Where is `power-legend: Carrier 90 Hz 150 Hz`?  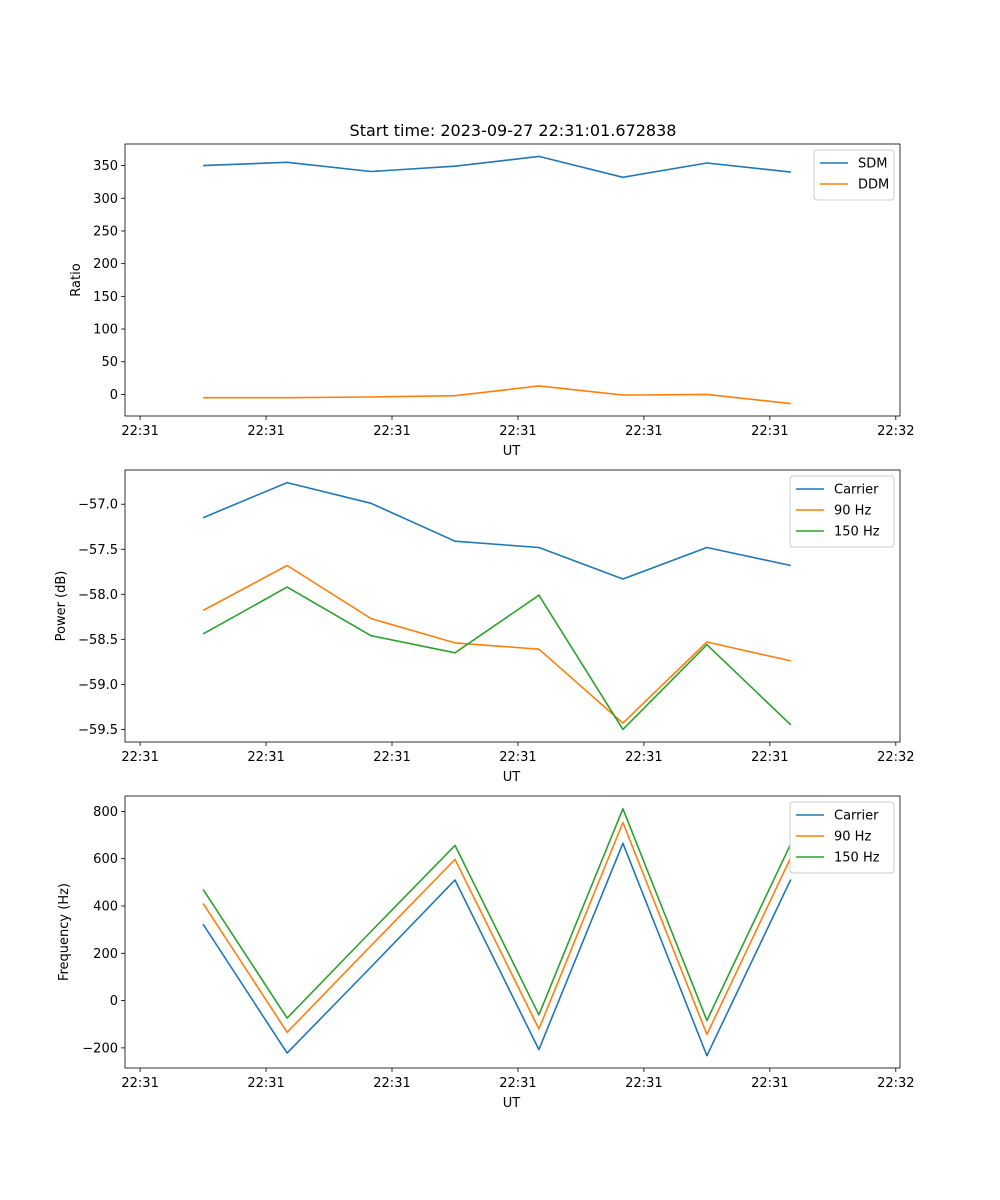 power-legend: Carrier 90 Hz 150 Hz is located at coordinates (842, 511).